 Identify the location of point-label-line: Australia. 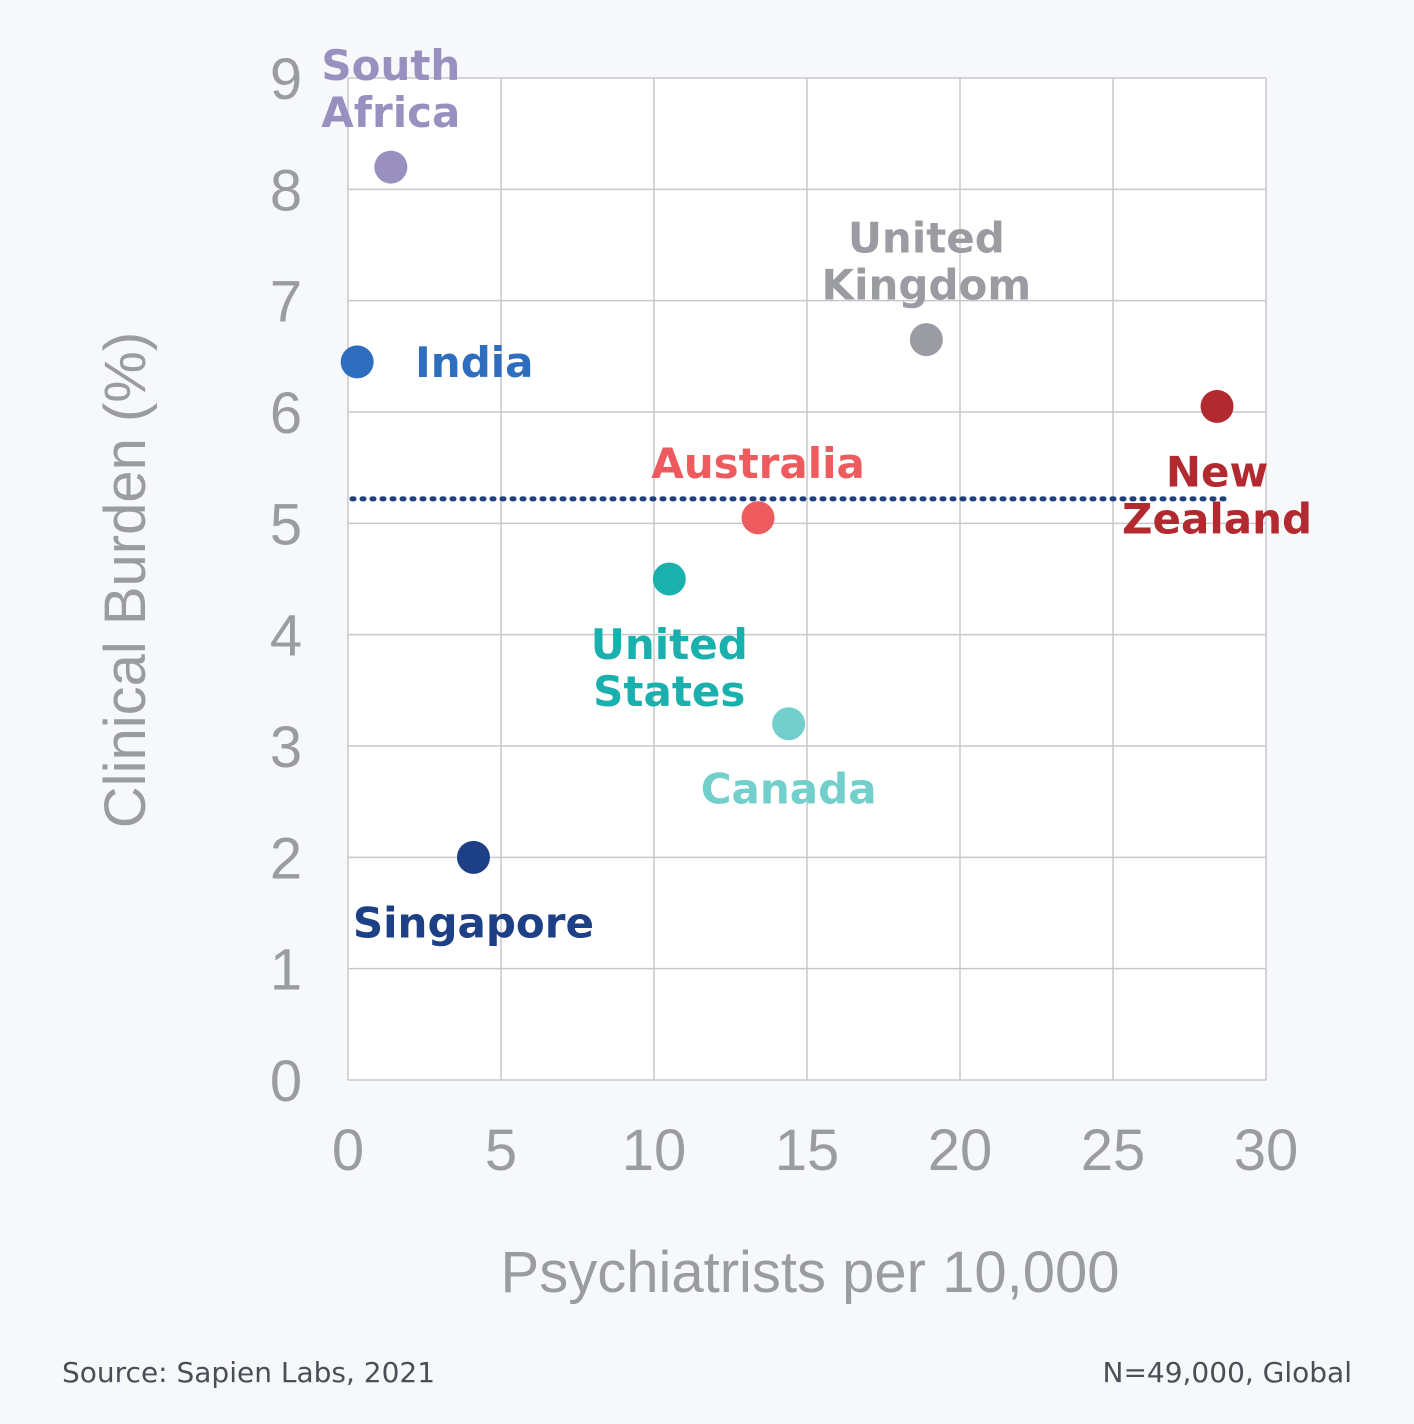
(758, 463).